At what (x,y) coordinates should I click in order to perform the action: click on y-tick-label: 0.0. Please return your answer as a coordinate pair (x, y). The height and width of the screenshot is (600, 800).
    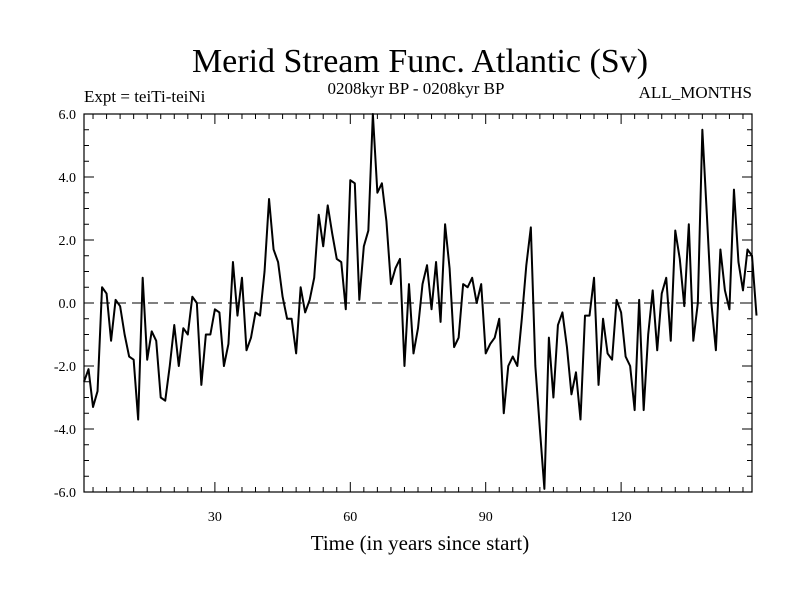
    Looking at the image, I should click on (68, 304).